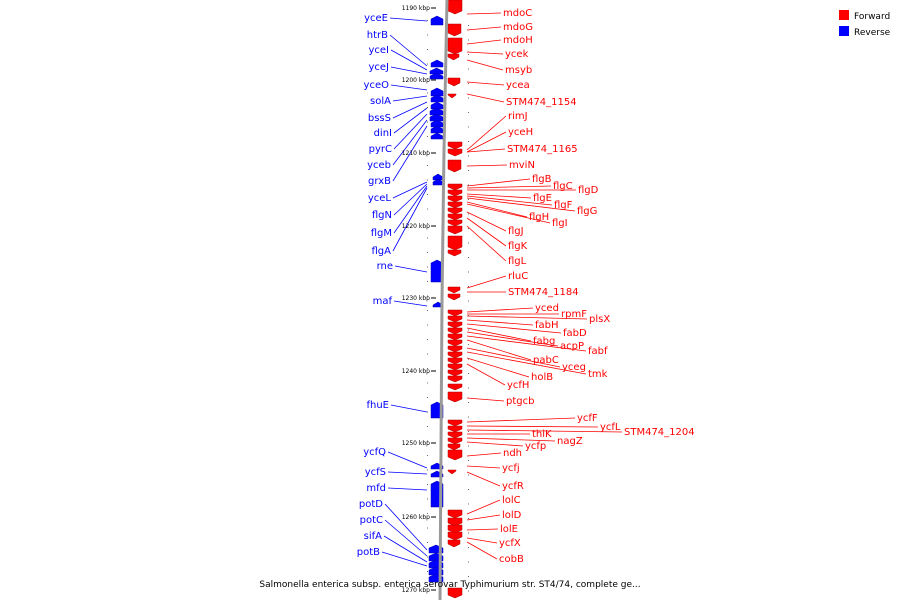 This screenshot has height=600, width=900. What do you see at coordinates (510, 543) in the screenshot?
I see `gene-label-ycfx: ycfX` at bounding box center [510, 543].